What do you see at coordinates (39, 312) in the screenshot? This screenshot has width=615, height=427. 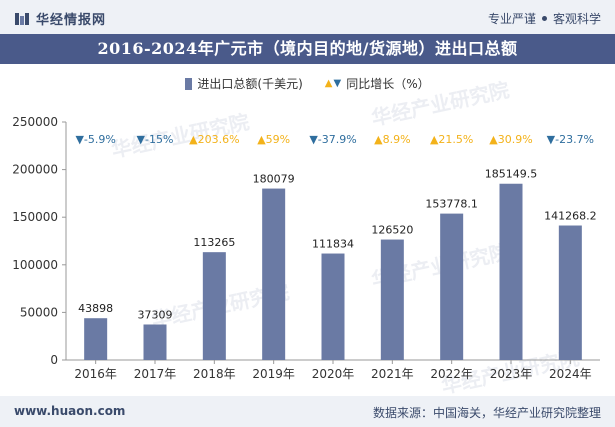 I see `y-tick-label: 50000` at bounding box center [39, 312].